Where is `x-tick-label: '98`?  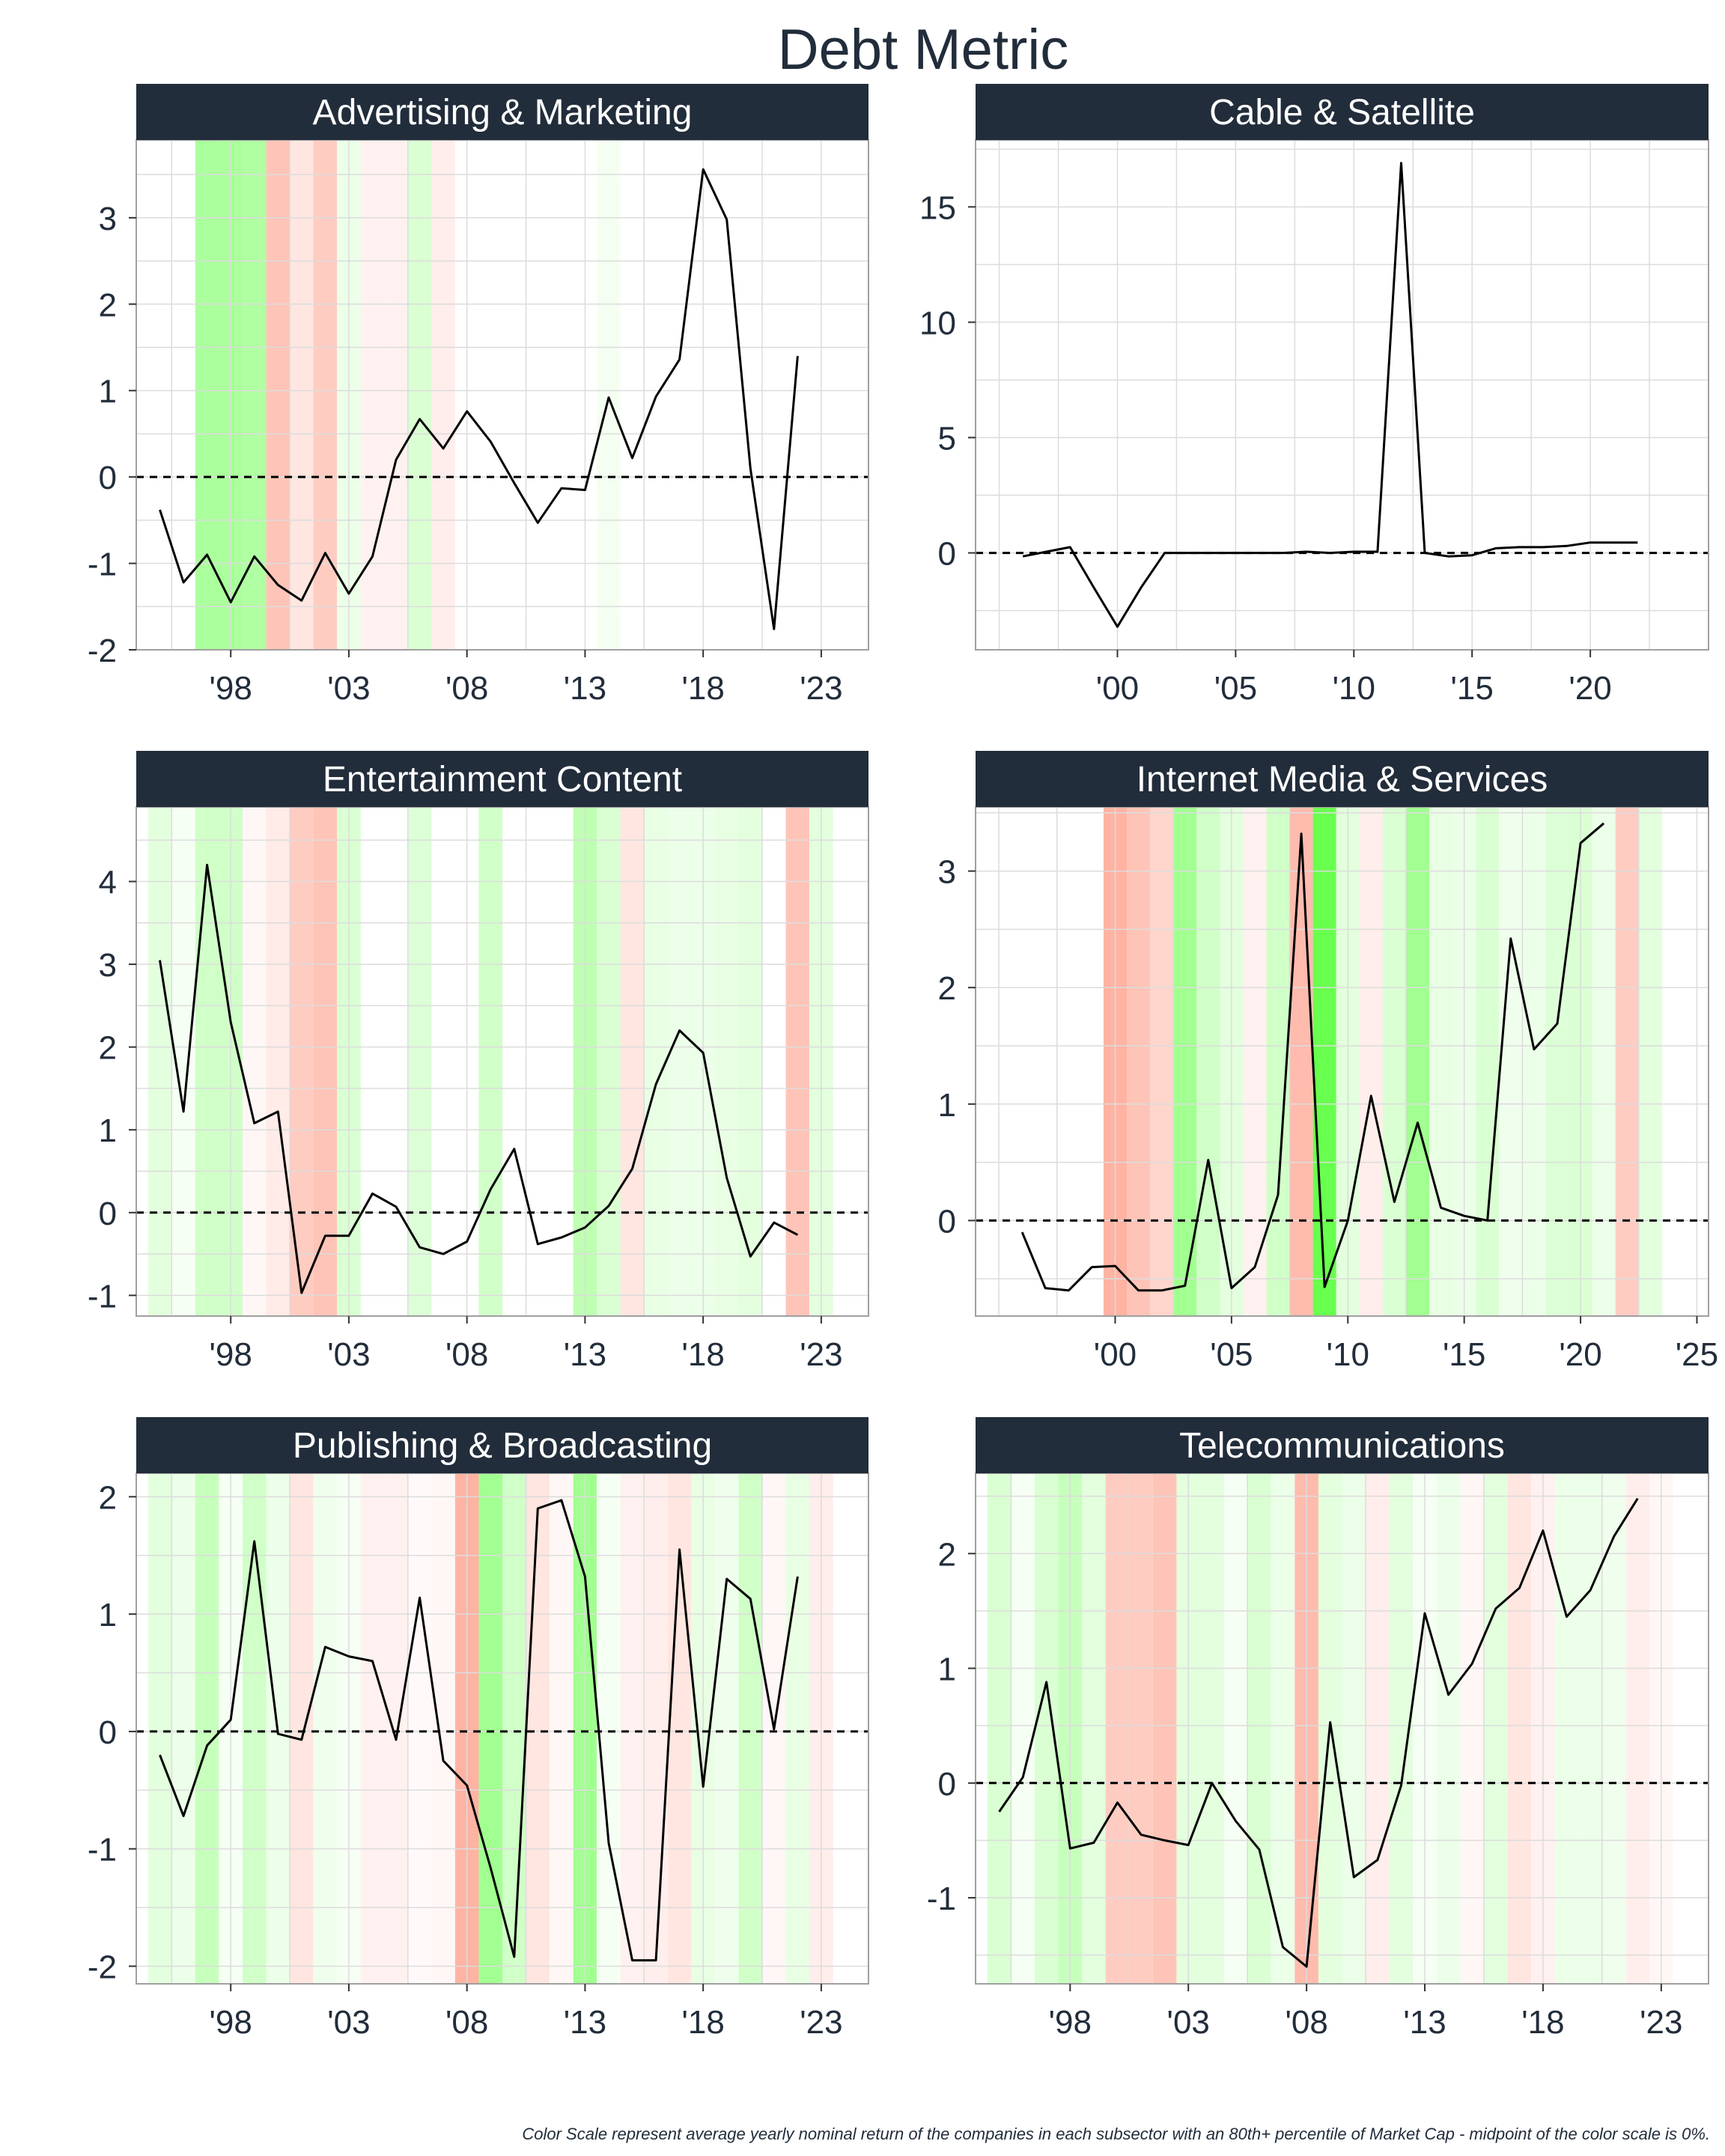 x-tick-label: '98 is located at coordinates (231, 688).